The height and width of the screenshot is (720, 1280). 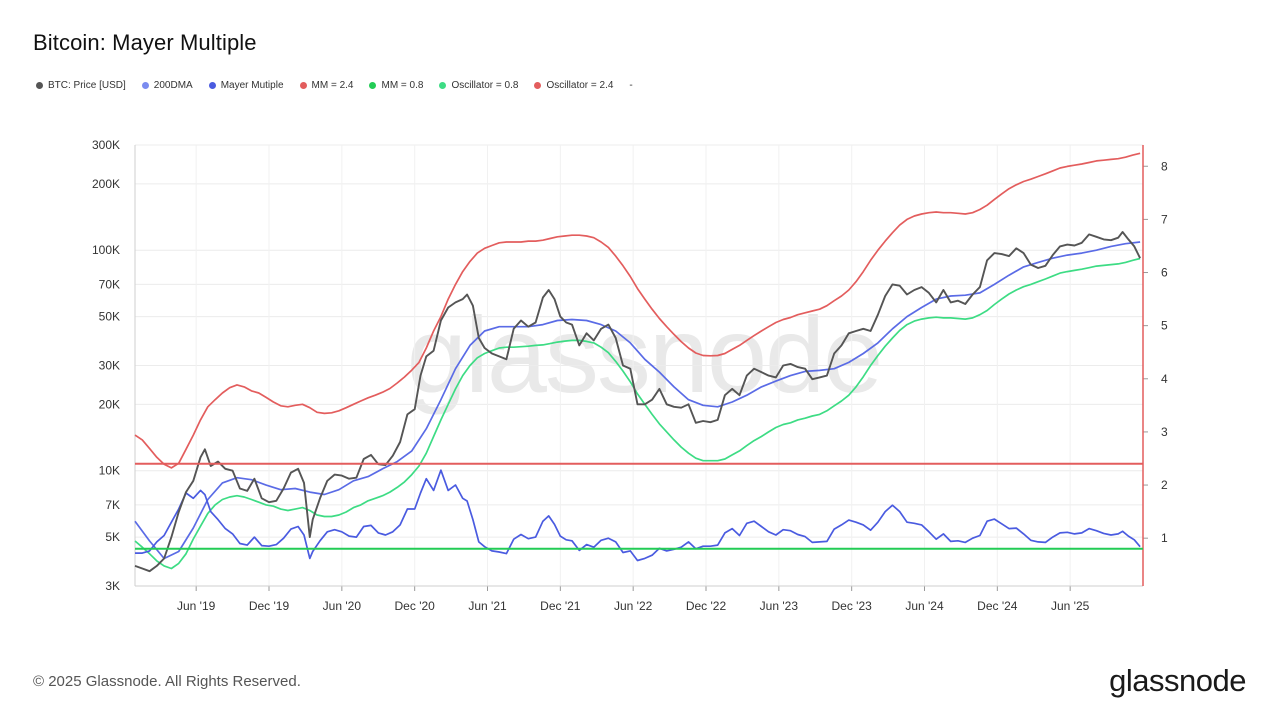 I want to click on mayer-mutiple-line, so click(x=638, y=515).